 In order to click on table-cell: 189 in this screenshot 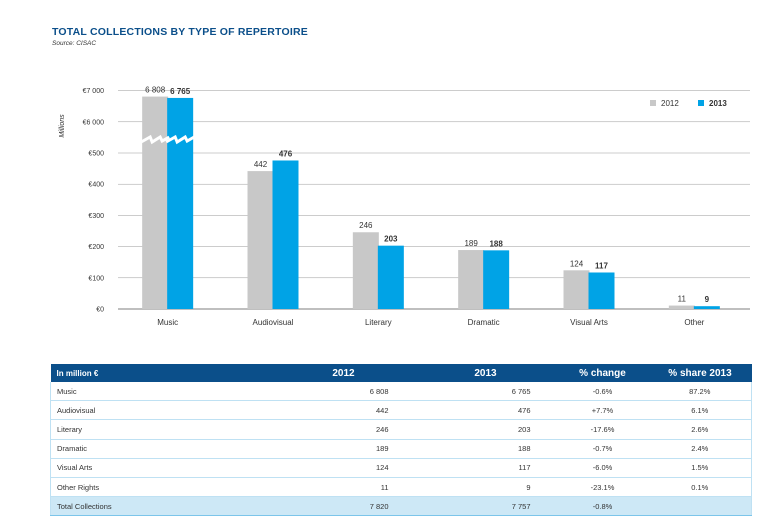, I will do `click(343, 449)`.